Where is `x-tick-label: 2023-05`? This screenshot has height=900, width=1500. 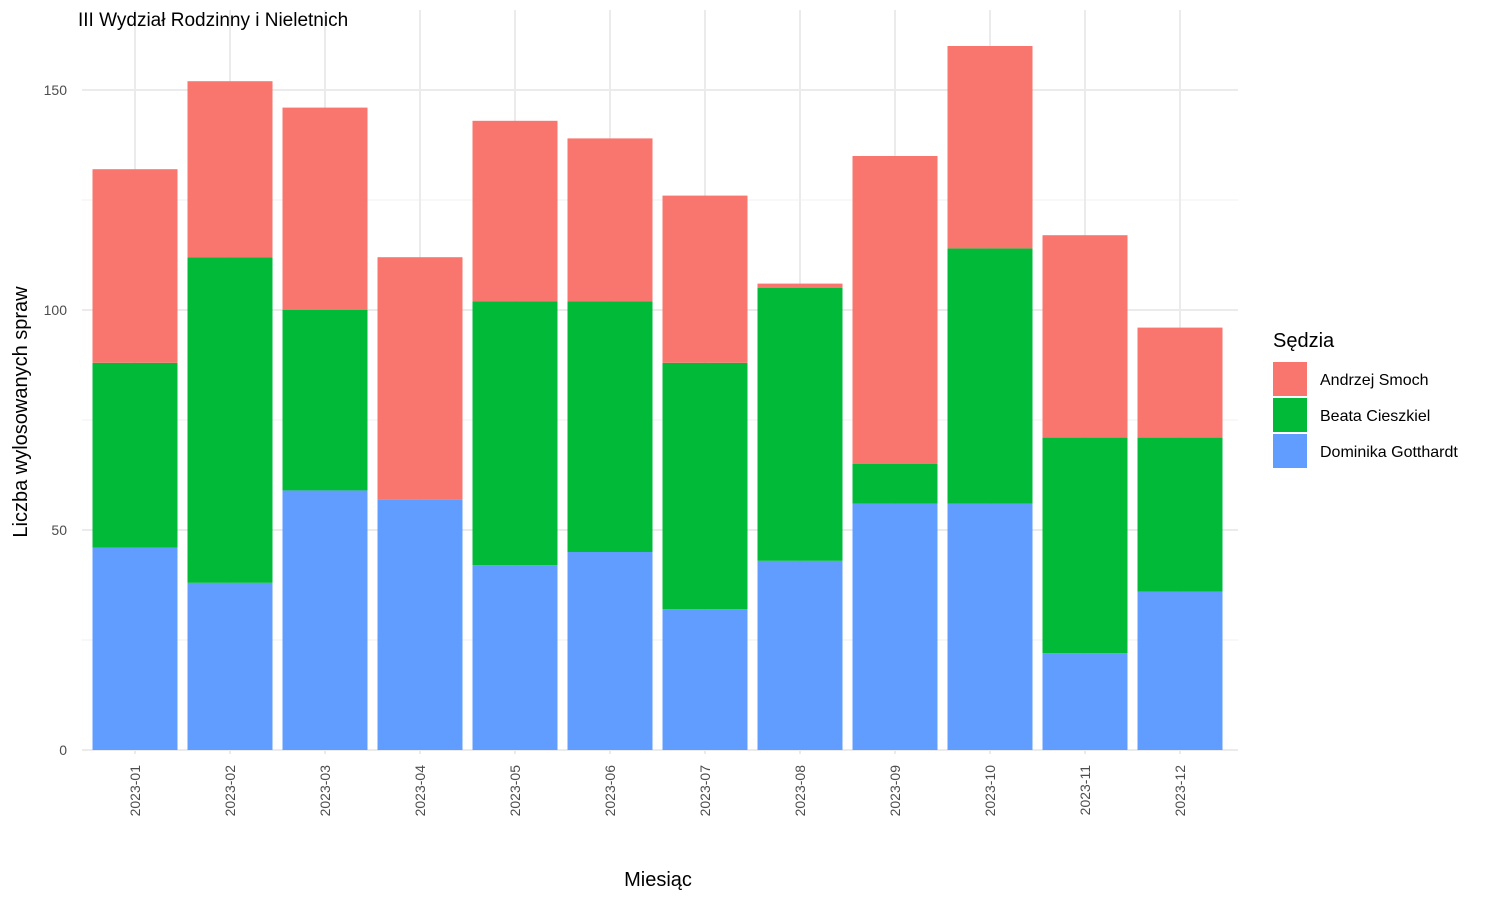 x-tick-label: 2023-05 is located at coordinates (515, 791).